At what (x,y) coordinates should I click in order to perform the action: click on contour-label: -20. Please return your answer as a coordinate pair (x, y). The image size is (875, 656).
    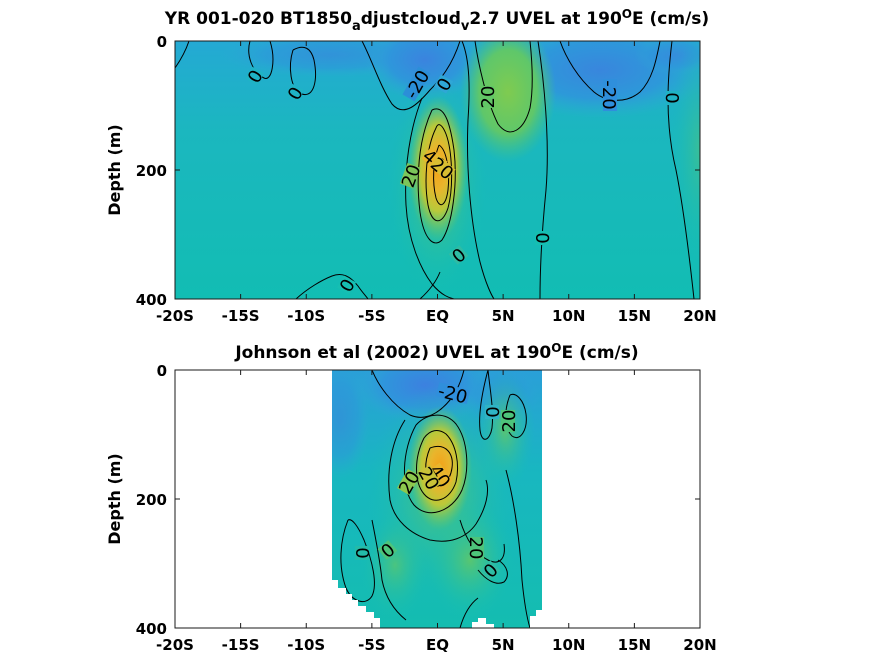
    Looking at the image, I should click on (608, 94).